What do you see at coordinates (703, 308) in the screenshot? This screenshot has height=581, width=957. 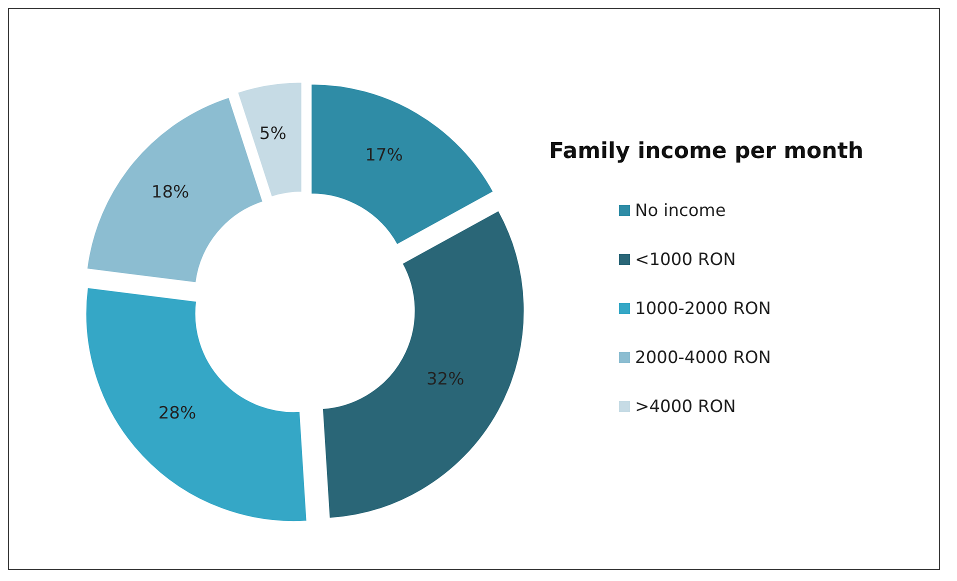 I see `legend-label: 1000-2000 RON` at bounding box center [703, 308].